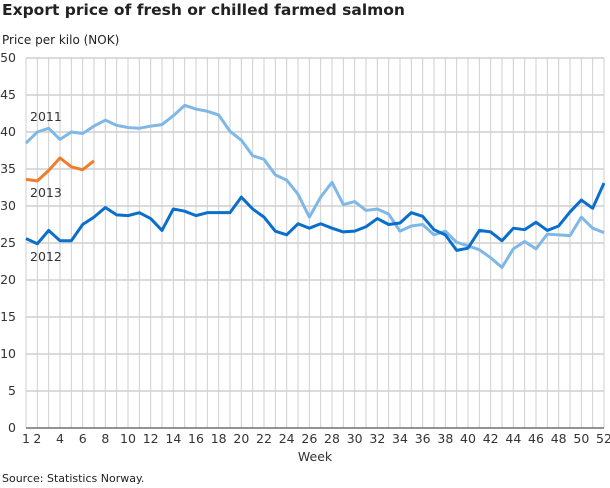  What do you see at coordinates (26, 438) in the screenshot?
I see `x-tick-label: 1` at bounding box center [26, 438].